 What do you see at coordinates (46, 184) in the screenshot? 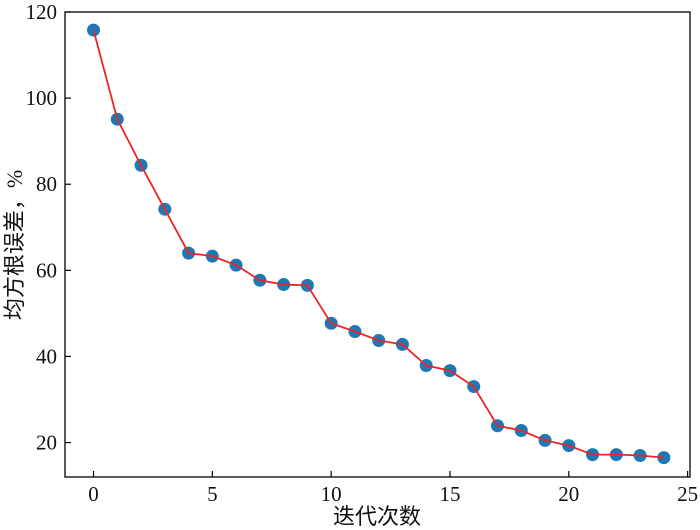
I see `y-tick-label-80: 80` at bounding box center [46, 184].